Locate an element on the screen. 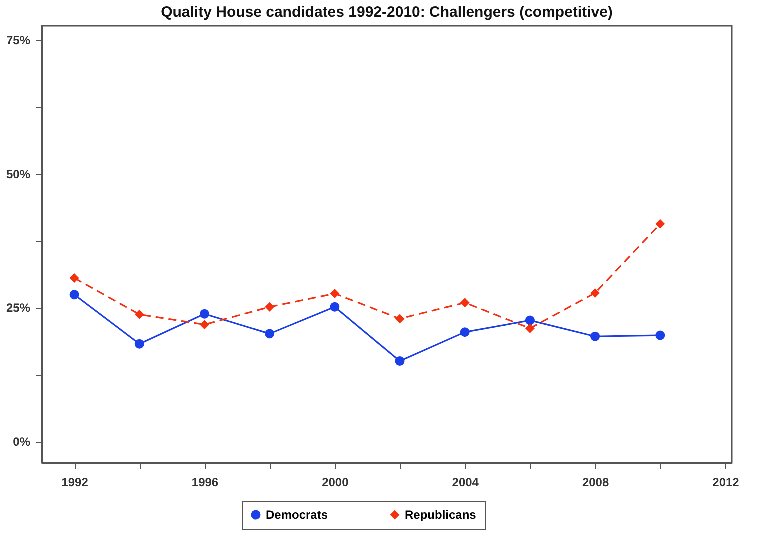  y-tick-label: 50% is located at coordinates (18, 174).